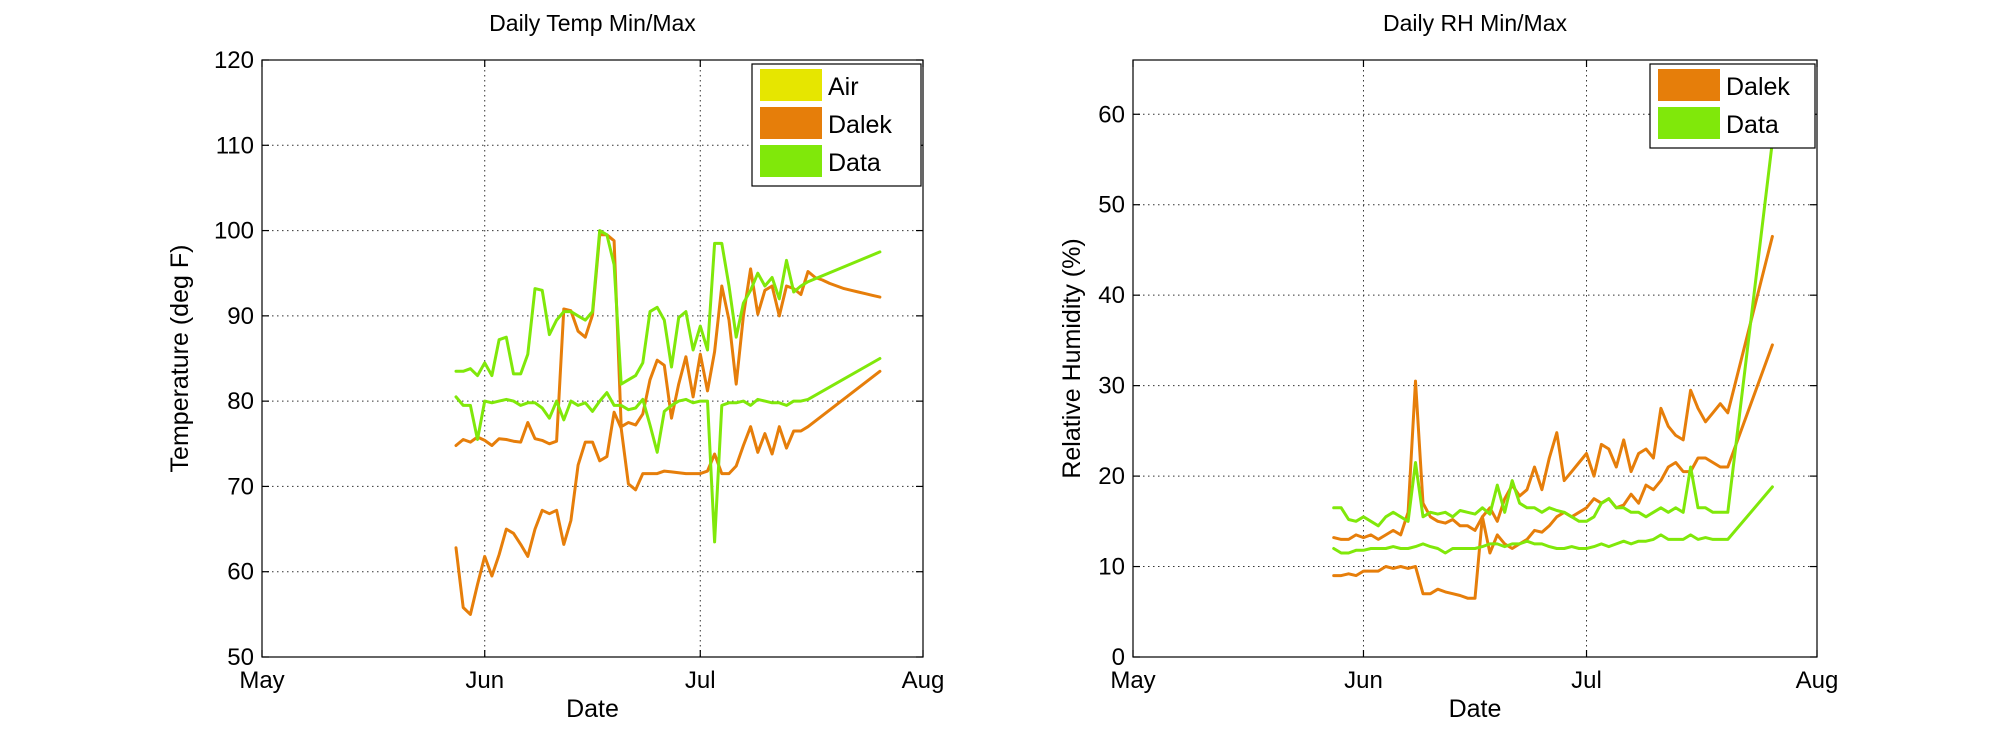  I want to click on y-tick-label: 40, so click(1111, 295).